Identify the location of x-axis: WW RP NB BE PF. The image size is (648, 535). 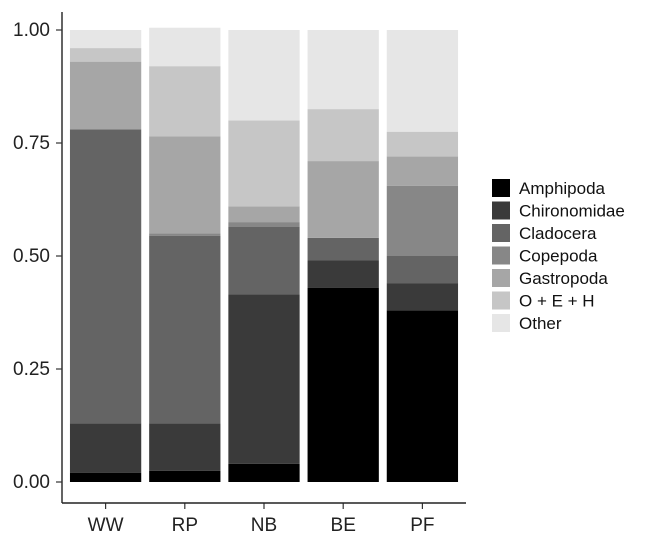
(264, 518).